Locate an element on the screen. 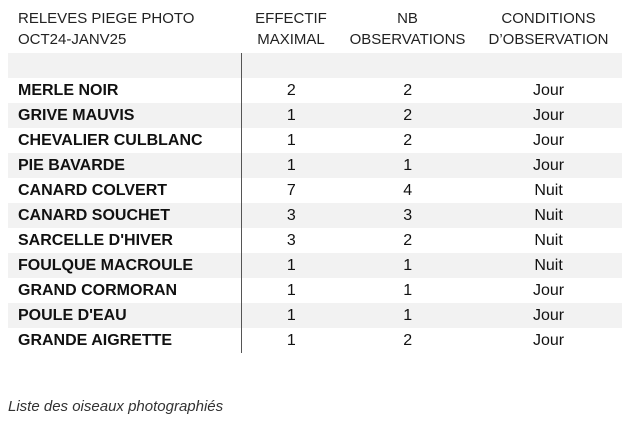 Image resolution: width=633 pixels, height=423 pixels. table-row: GRANDE AIGRETTE 1 2 Jour is located at coordinates (315, 340).